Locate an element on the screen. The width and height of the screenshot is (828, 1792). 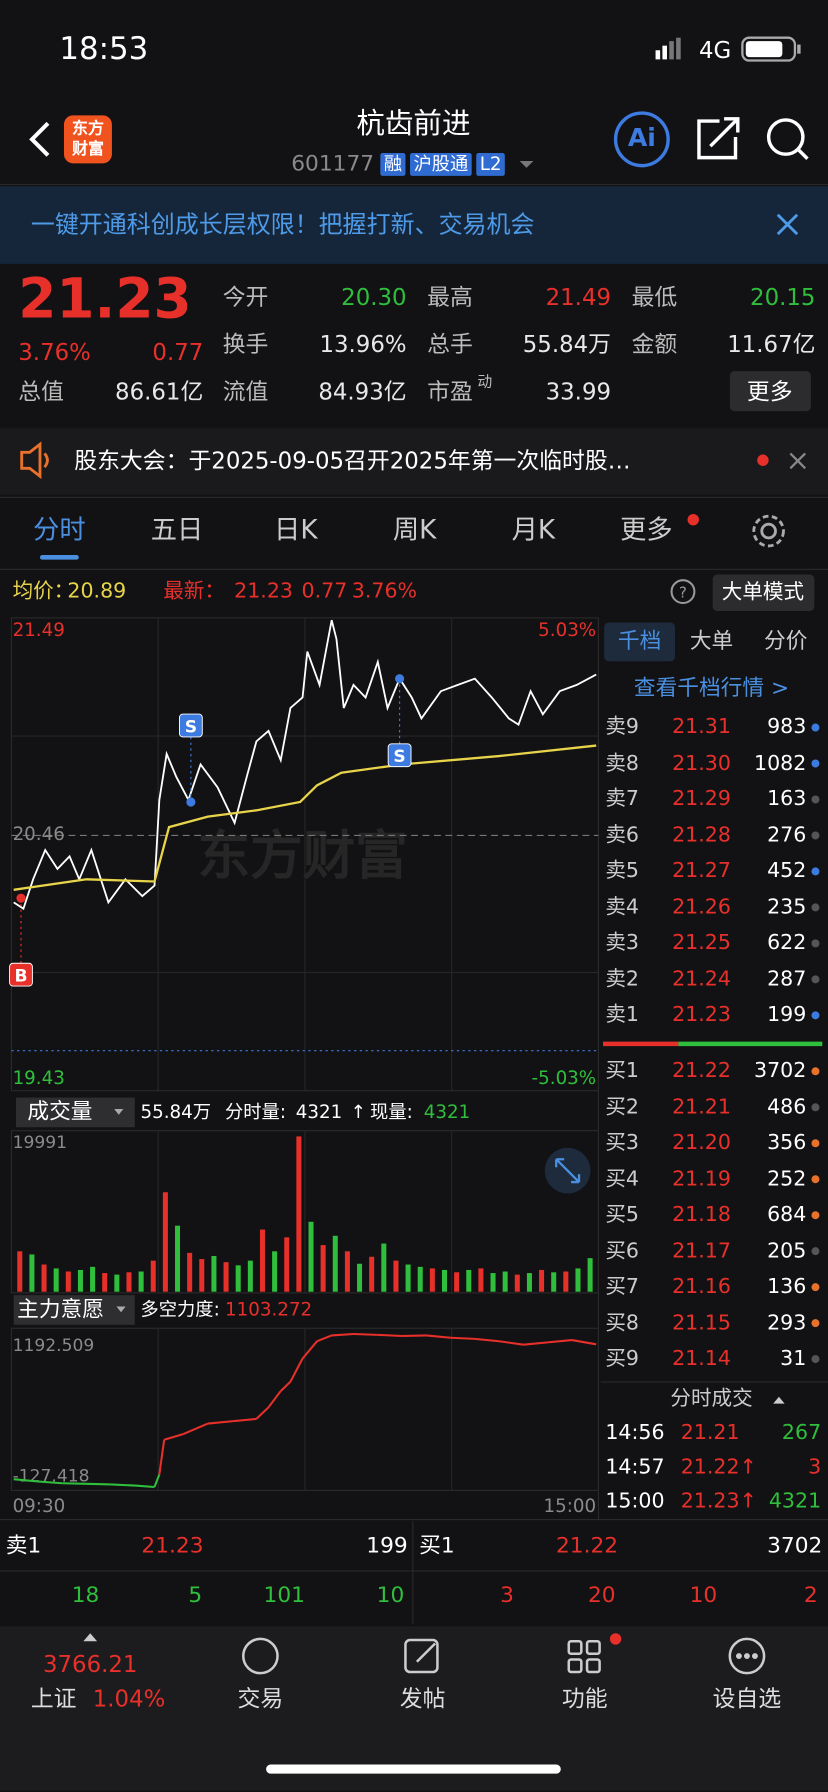
tab-underline is located at coordinates (59, 557).